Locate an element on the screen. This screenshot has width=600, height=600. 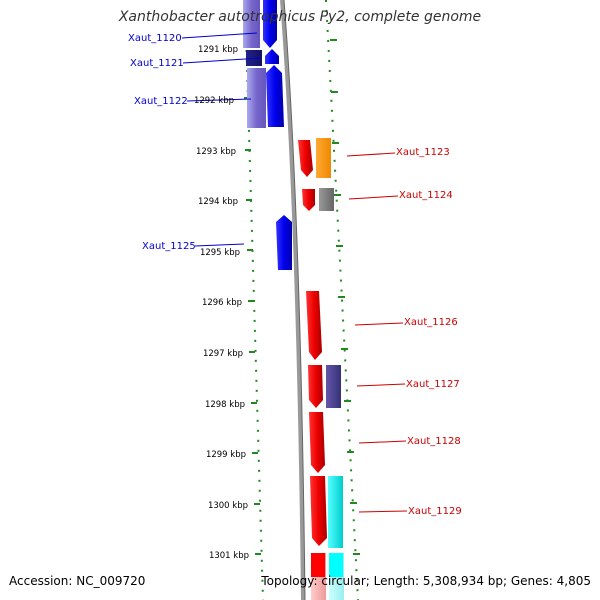
accession-text: Accession: NC_009720 is located at coordinates (77, 581).